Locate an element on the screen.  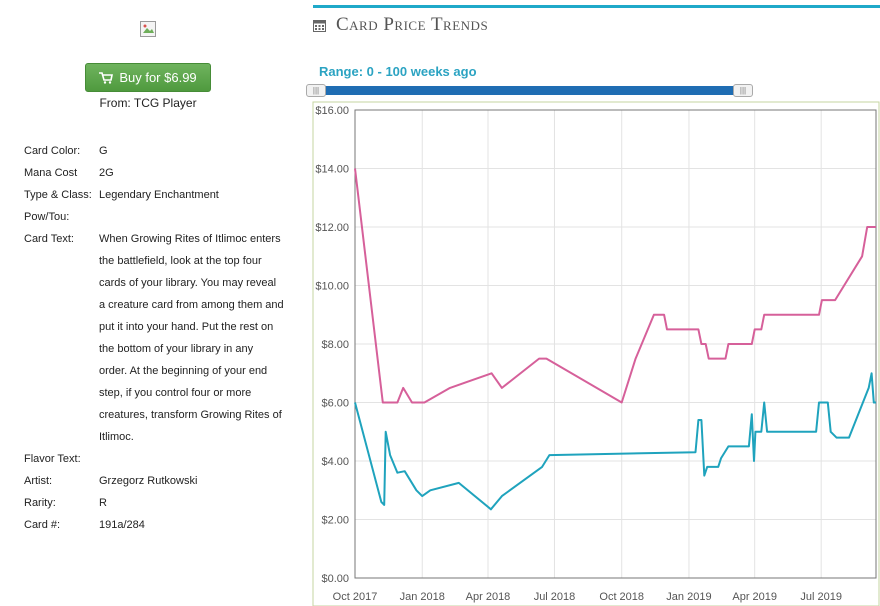
card-detail-value: Legendary Enchantment is located at coordinates (159, 195).